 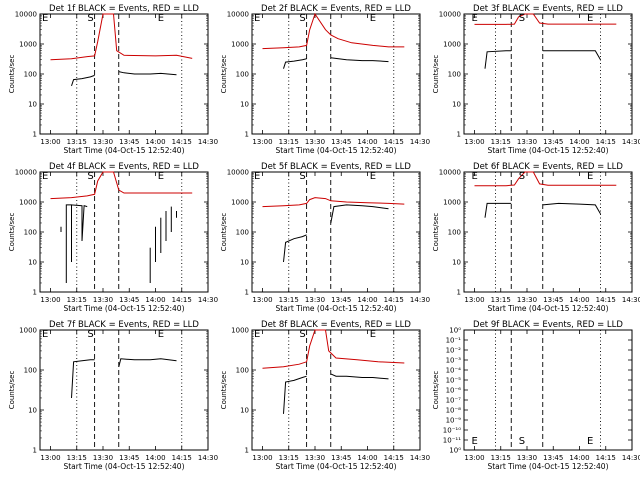 I want to click on y-tick-label: 10⁻⁸, so click(x=454, y=411).